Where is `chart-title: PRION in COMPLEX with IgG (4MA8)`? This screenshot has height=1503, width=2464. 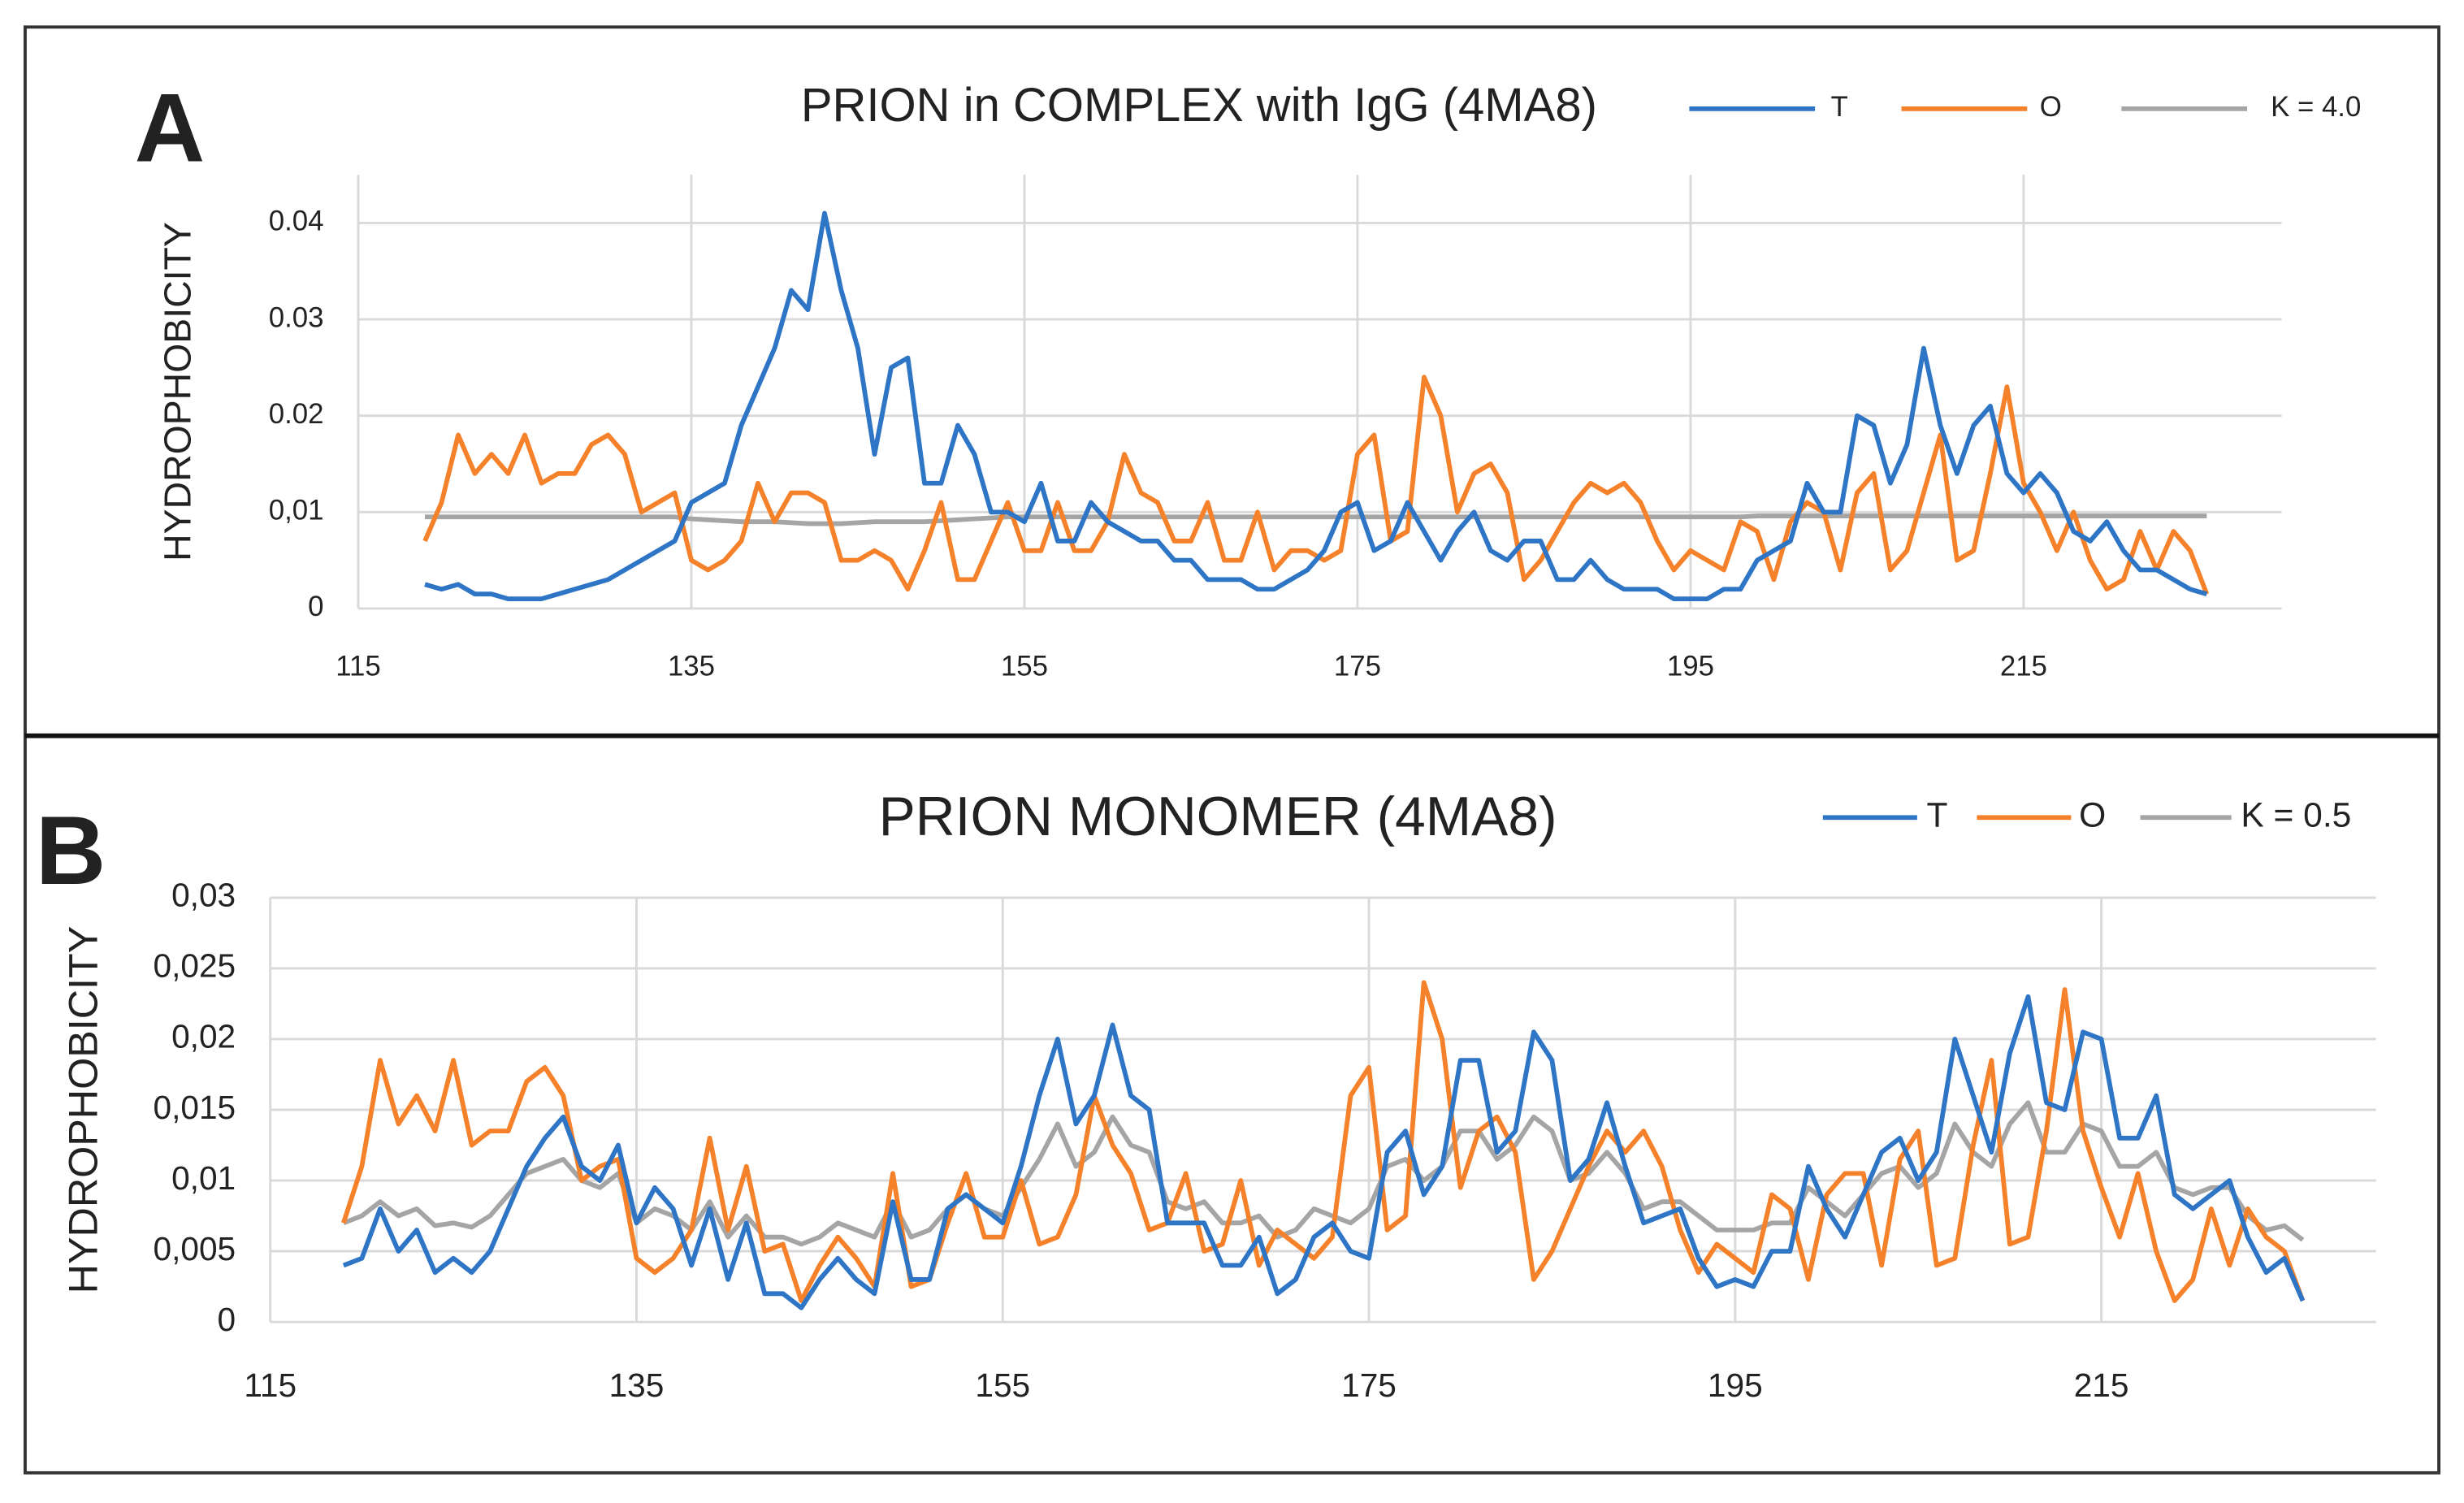
chart-title: PRION in COMPLEX with IgG (4MA8) is located at coordinates (1199, 106).